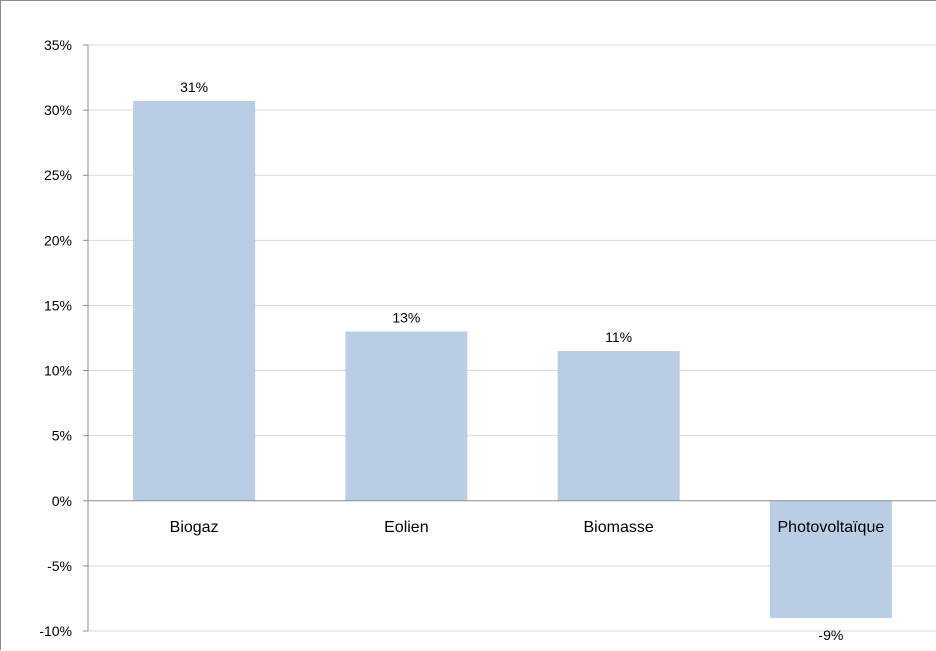 The width and height of the screenshot is (936, 651). I want to click on category-label: Biogaz, so click(194, 527).